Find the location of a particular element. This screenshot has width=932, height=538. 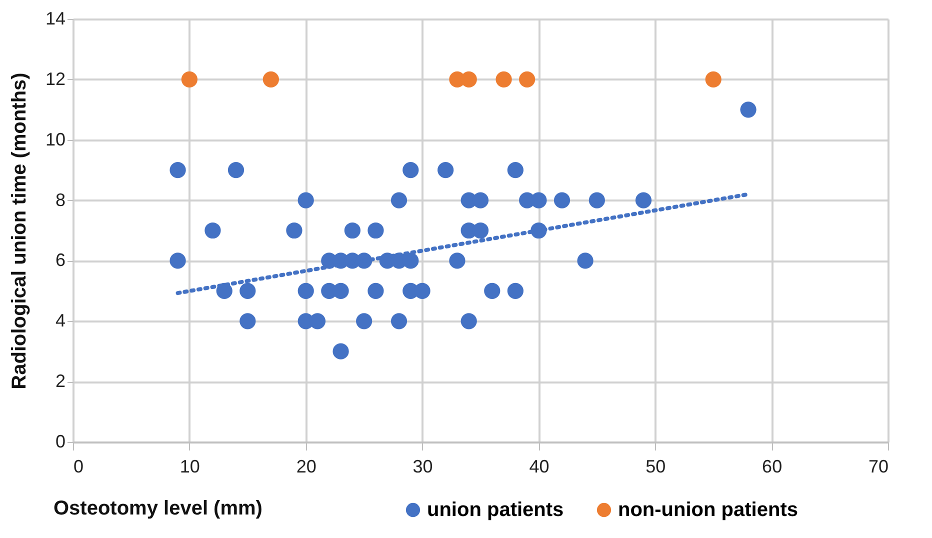

y-axis-title: Radiological union time (months) is located at coordinates (19, 231).